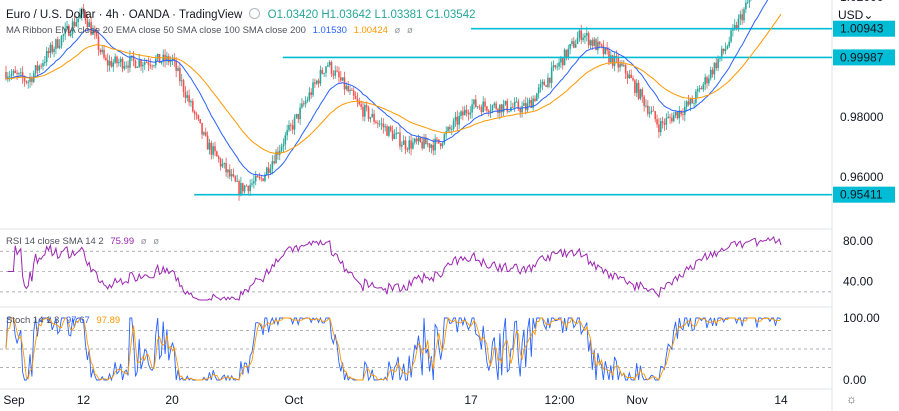 This screenshot has height=411, width=899. What do you see at coordinates (636, 400) in the screenshot?
I see `time-tick-label: Nov` at bounding box center [636, 400].